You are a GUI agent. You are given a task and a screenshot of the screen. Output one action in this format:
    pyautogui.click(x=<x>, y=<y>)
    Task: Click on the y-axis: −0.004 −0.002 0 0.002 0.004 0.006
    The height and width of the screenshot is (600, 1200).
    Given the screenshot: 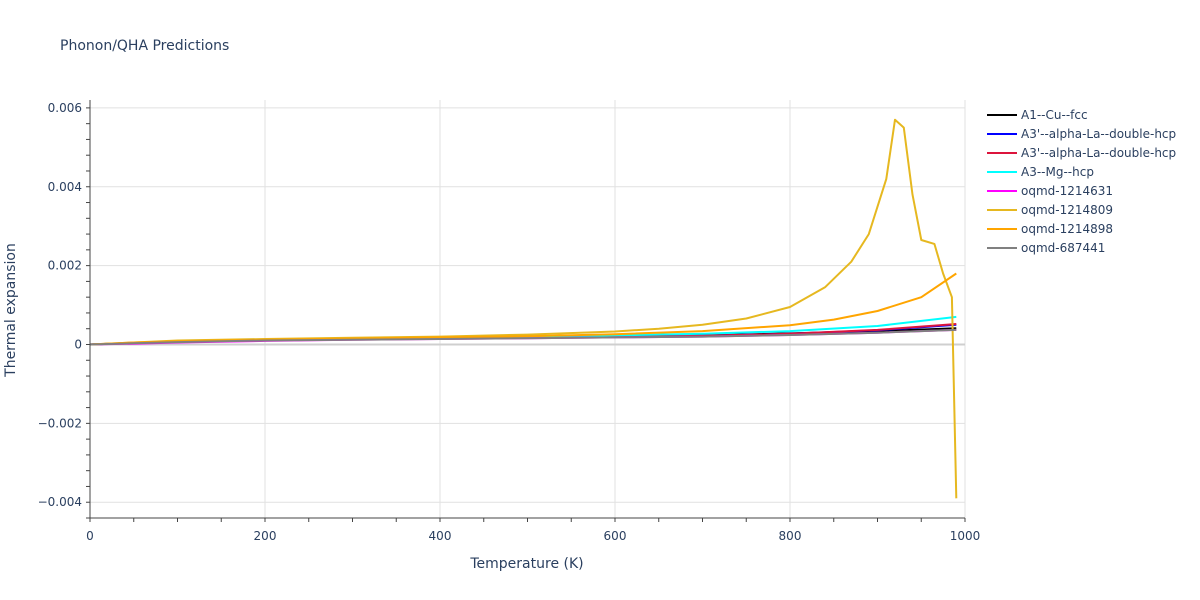 What is the action you would take?
    pyautogui.click(x=64, y=309)
    